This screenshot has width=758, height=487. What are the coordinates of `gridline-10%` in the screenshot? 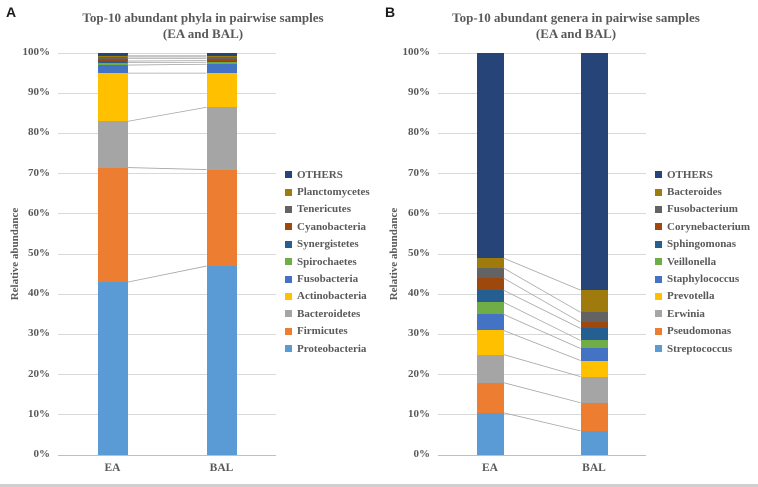 It's located at (167, 415).